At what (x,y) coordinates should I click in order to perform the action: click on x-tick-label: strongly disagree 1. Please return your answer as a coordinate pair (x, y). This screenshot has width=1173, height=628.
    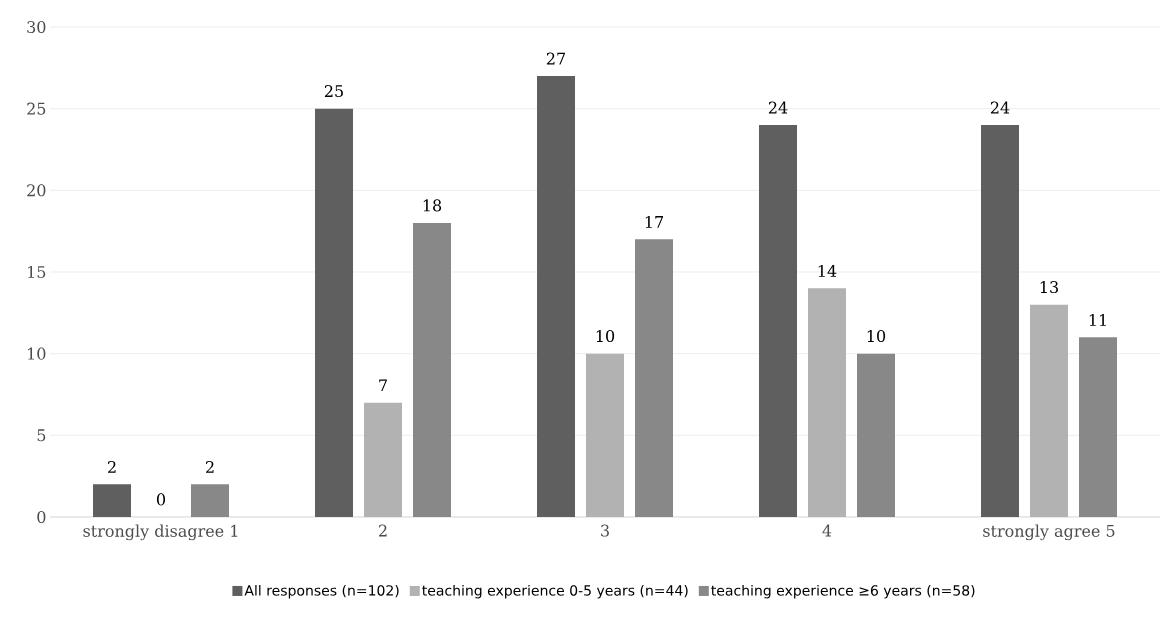
    Looking at the image, I should click on (160, 532).